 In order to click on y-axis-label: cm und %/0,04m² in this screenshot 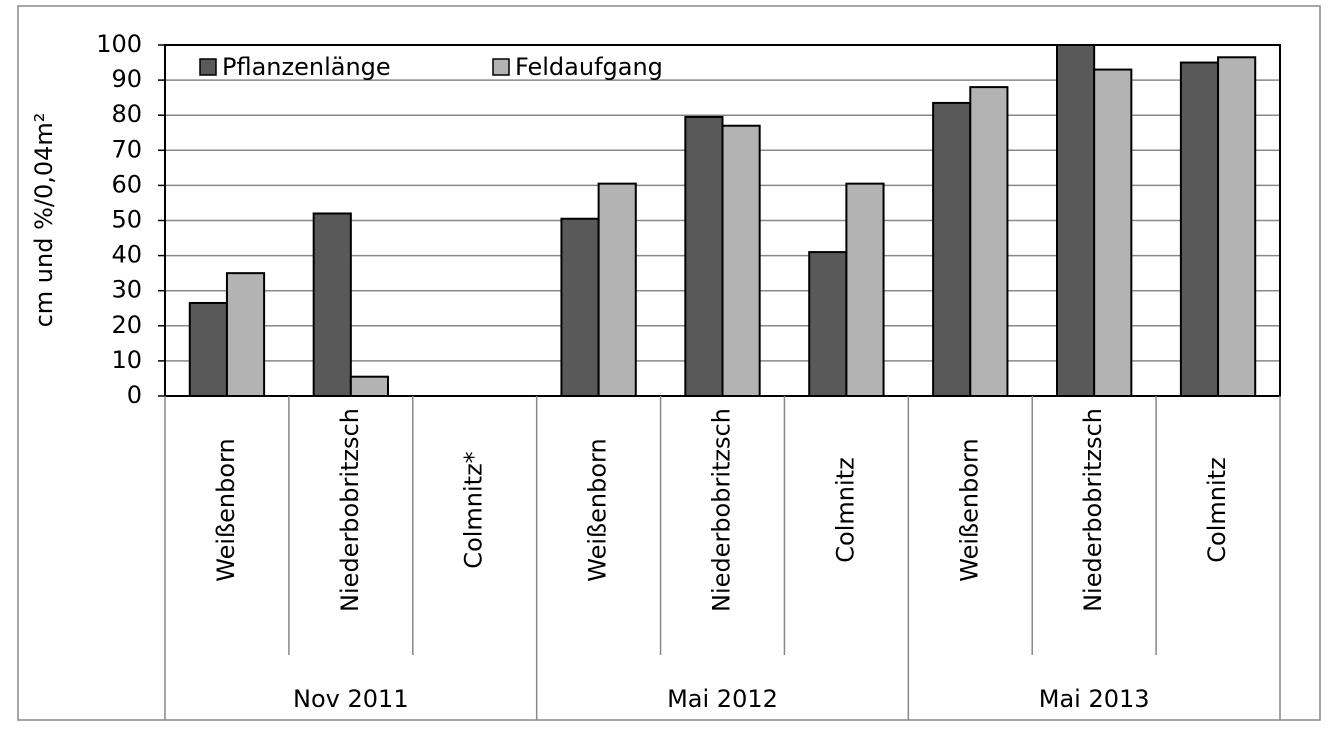, I will do `click(44, 220)`.